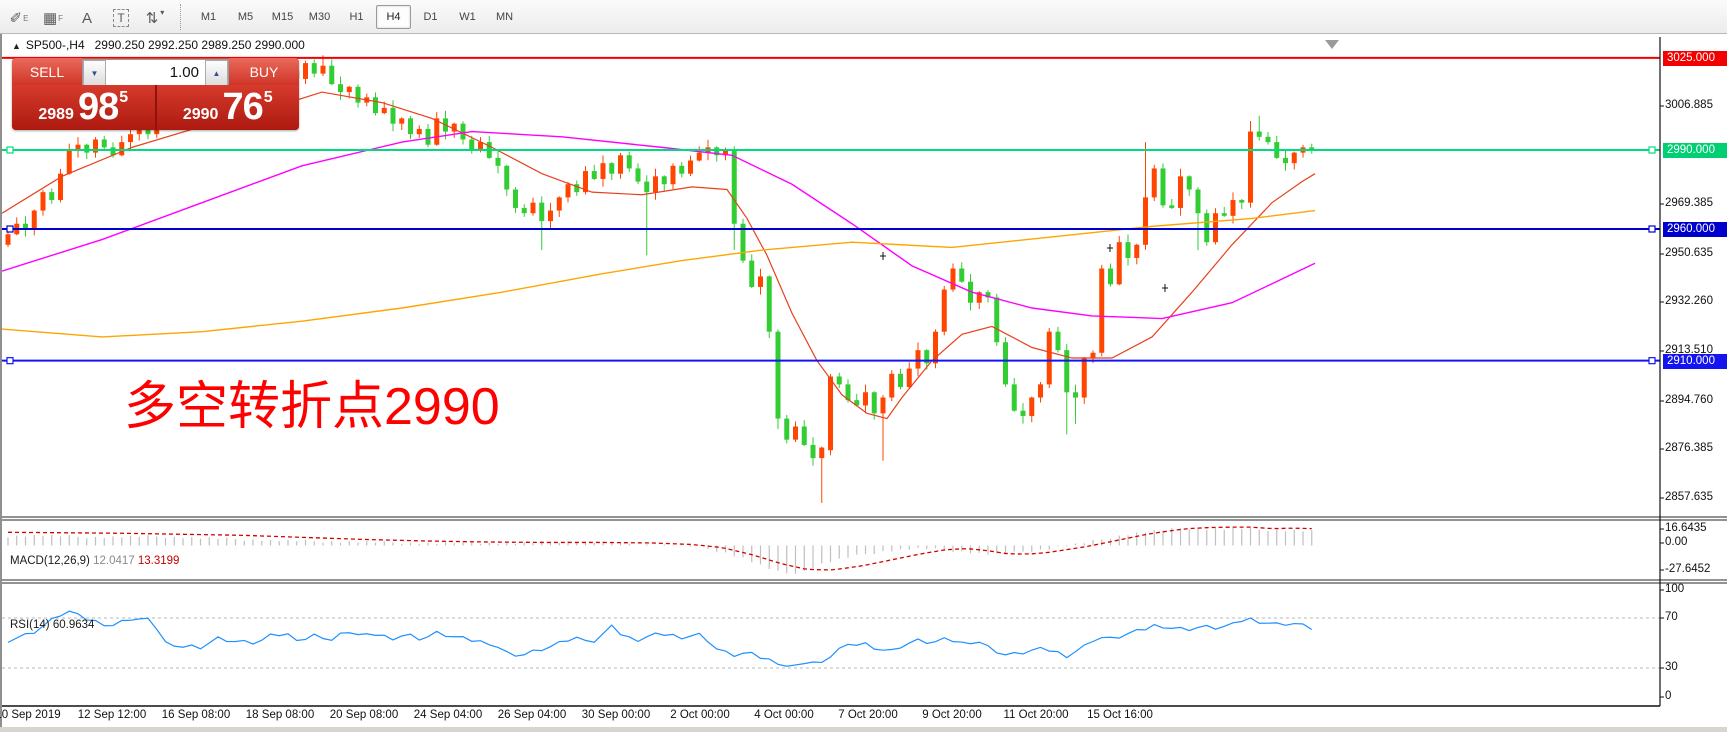 The height and width of the screenshot is (732, 1727). Describe the element at coordinates (1686, 528) in the screenshot. I see `macd-tick-label: 16.6435` at that location.